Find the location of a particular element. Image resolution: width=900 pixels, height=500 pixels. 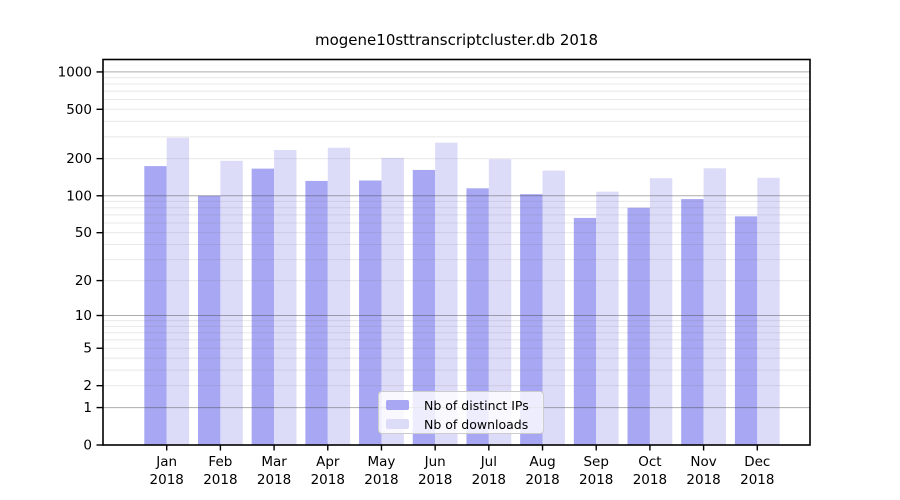

y-tick-label: 500 is located at coordinates (79, 110).